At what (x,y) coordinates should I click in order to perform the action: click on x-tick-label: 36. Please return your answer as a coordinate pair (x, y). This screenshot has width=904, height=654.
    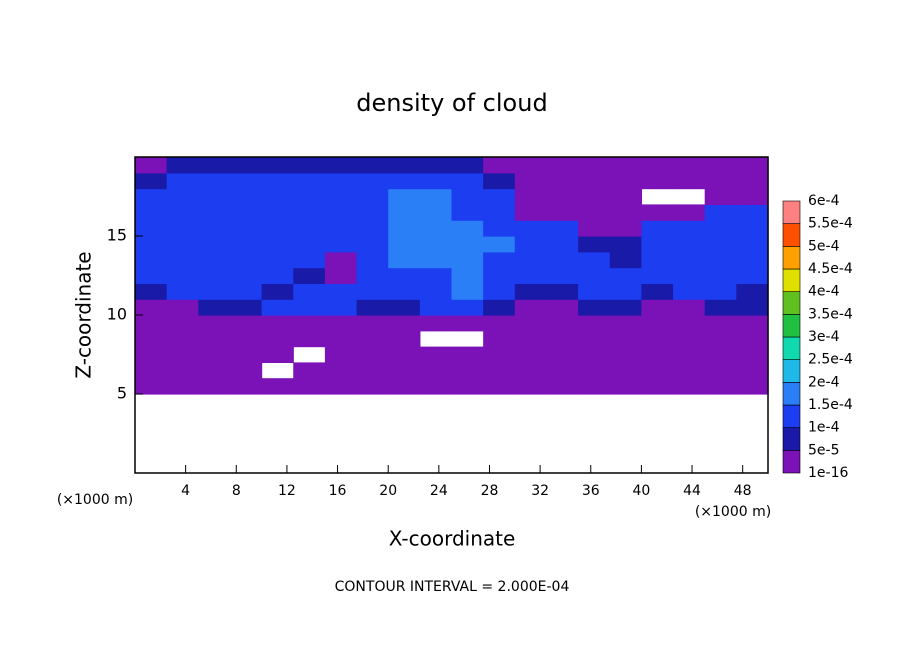
    Looking at the image, I should click on (591, 491).